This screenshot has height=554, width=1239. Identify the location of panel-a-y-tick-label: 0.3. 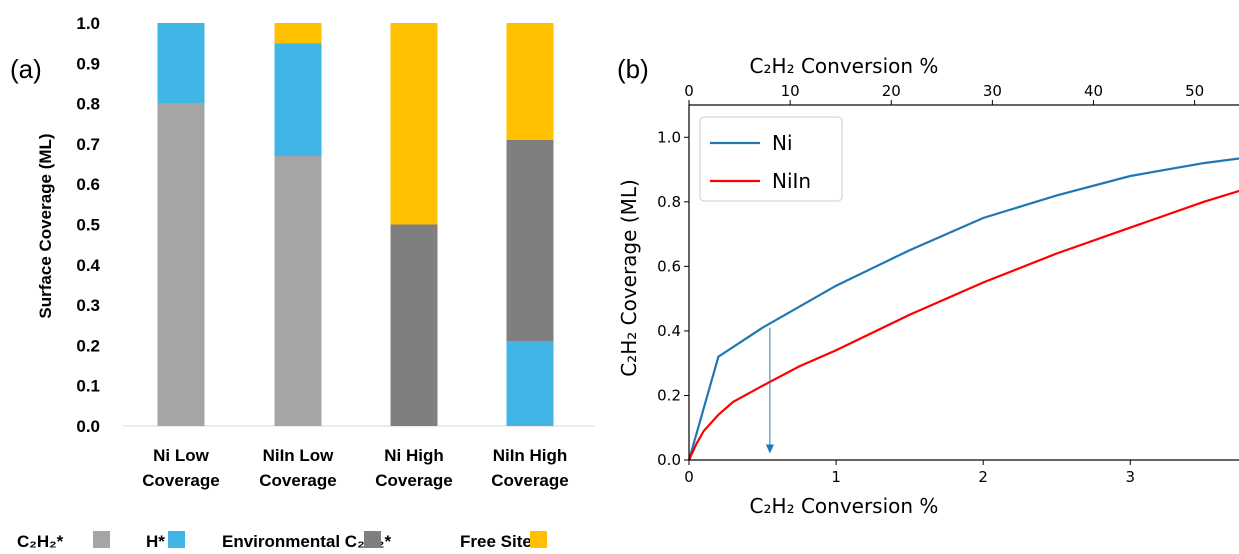
(88, 305).